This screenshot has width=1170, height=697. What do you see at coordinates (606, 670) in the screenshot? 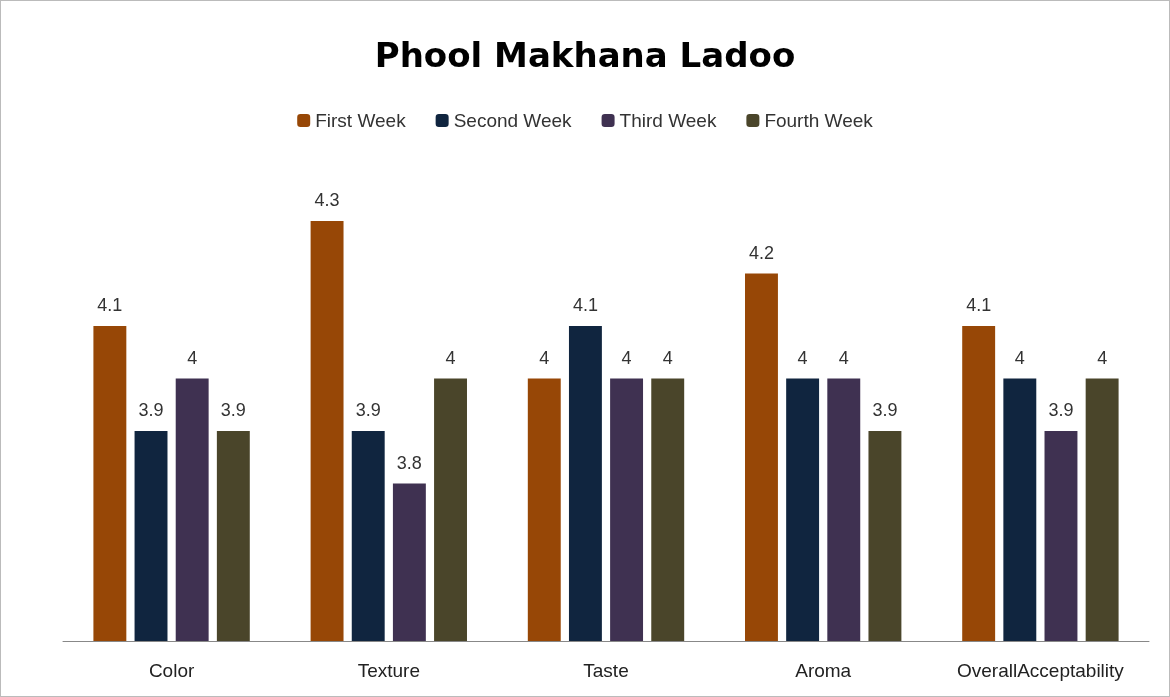
I see `x-tick-label: Taste` at bounding box center [606, 670].